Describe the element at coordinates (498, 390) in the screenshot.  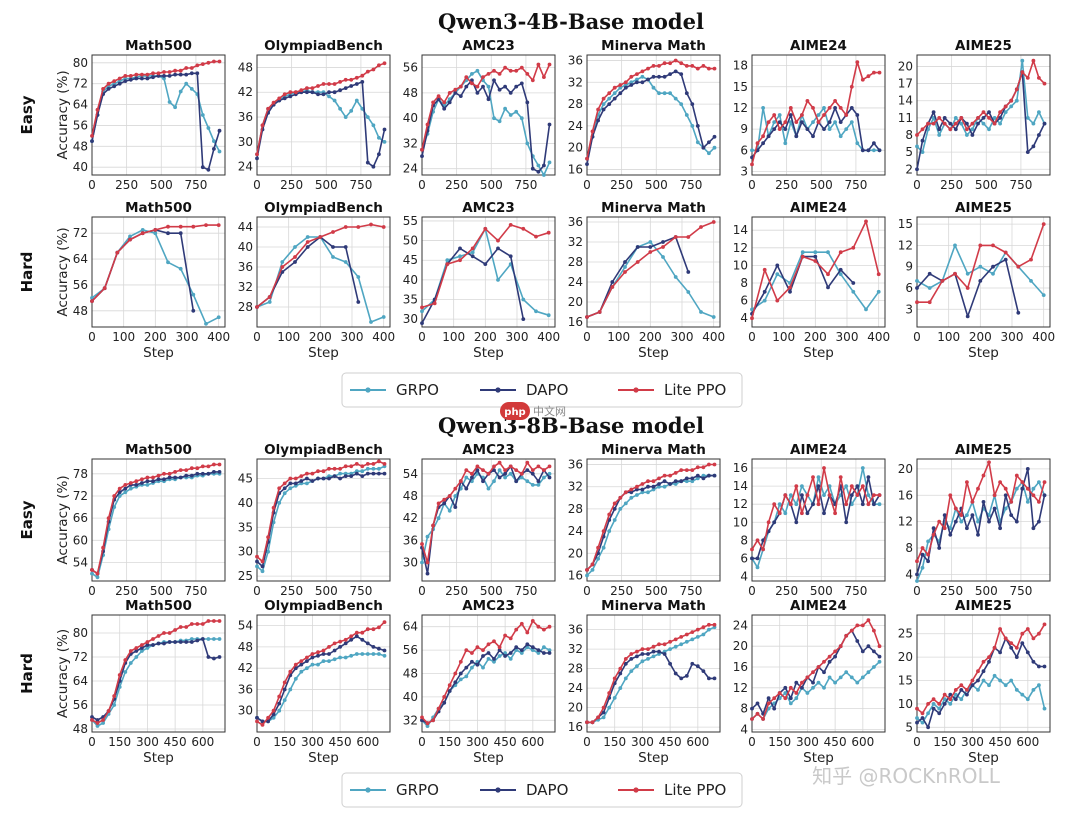
I see `legend-marker-dapo` at that location.